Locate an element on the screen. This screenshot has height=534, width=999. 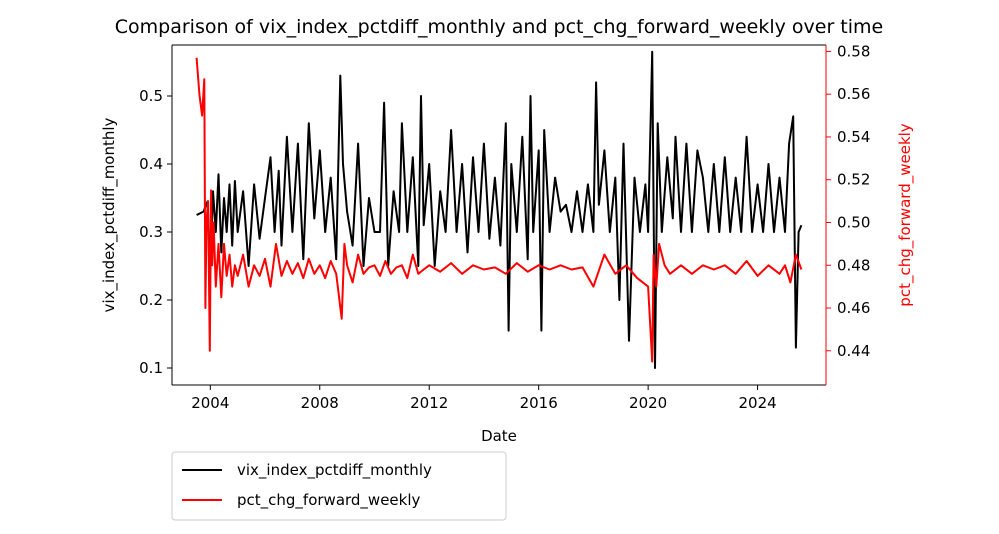
x-tick-label: 2016 is located at coordinates (539, 403).